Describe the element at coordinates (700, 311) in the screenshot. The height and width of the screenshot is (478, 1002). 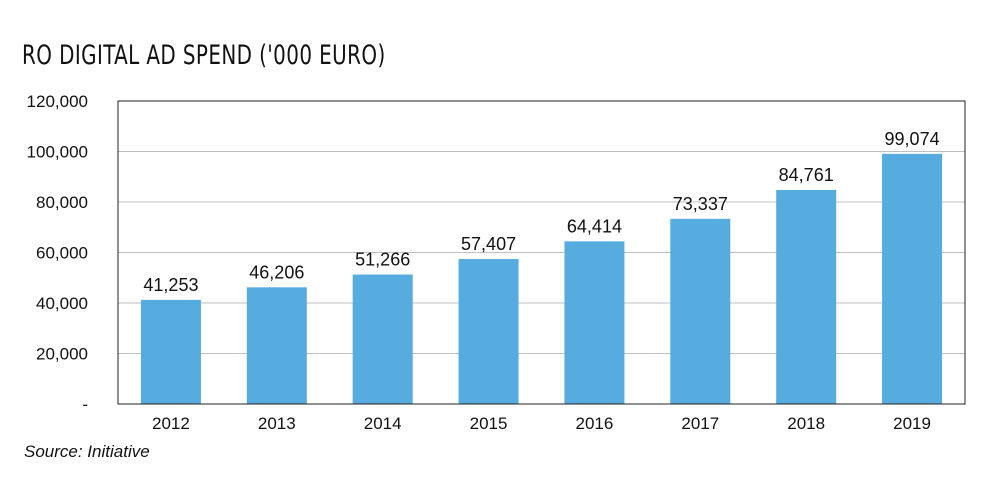
I see `bar-2017` at that location.